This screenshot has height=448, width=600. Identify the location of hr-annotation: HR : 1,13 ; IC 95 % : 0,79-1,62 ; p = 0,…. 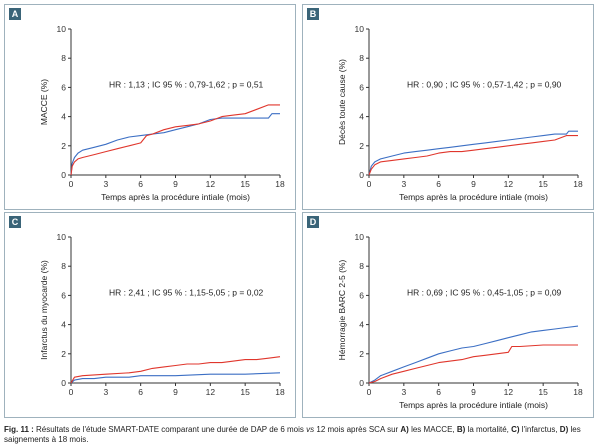
(186, 84).